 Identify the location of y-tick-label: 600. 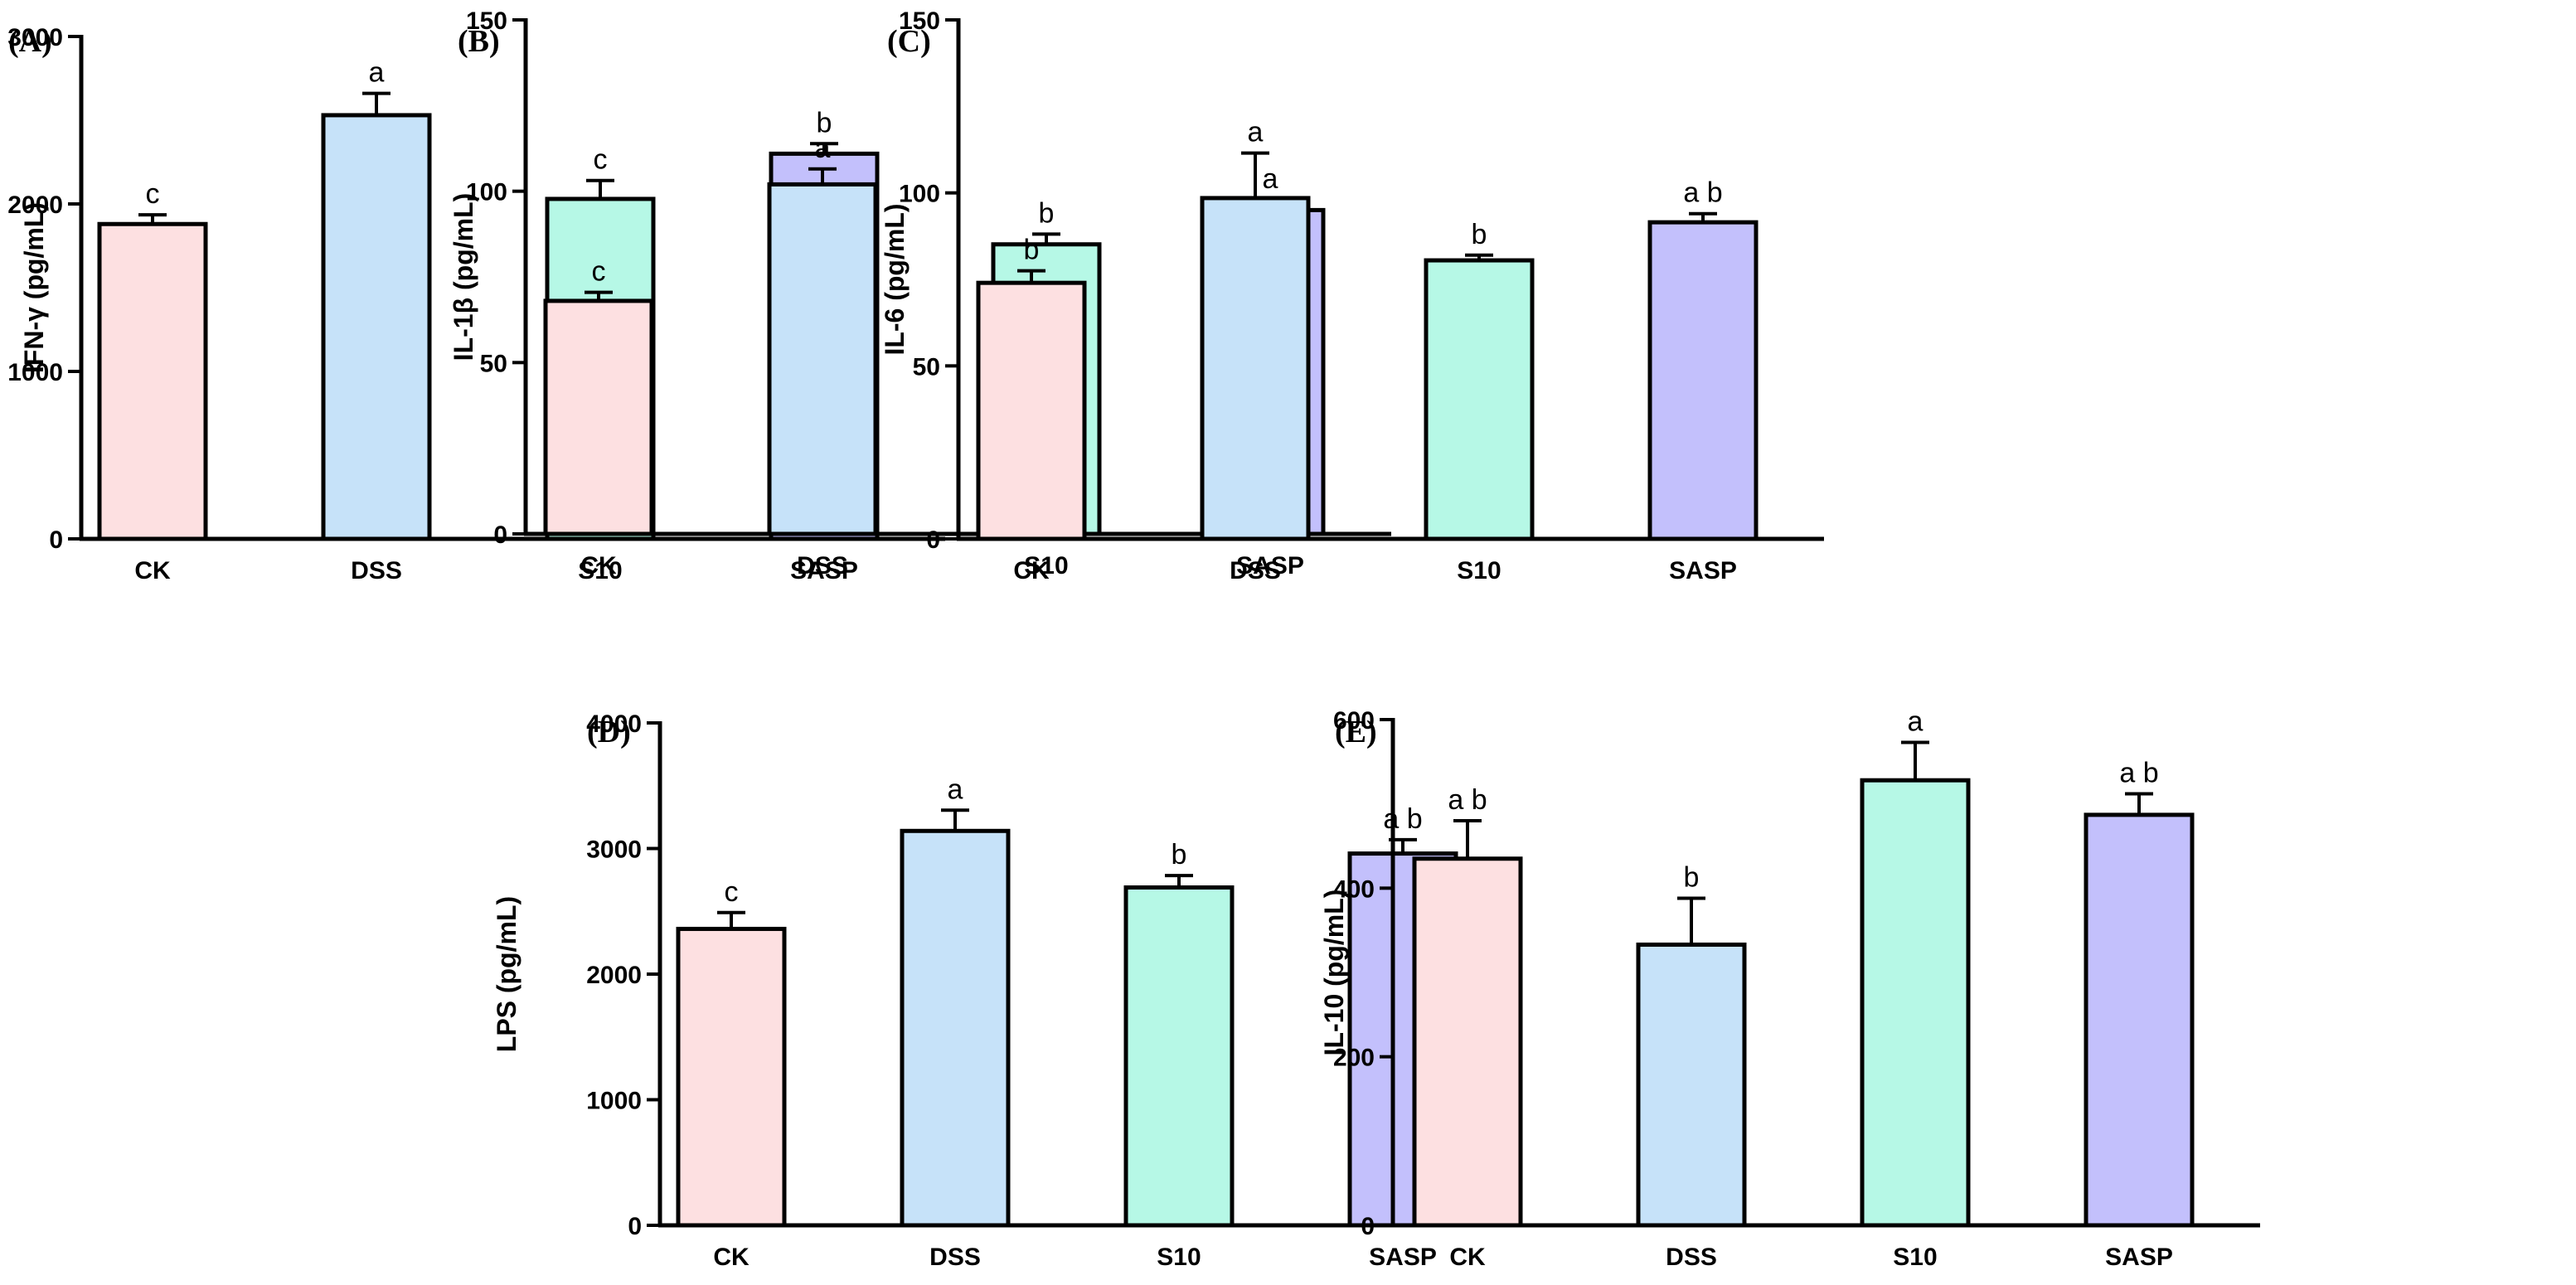
(1354, 721).